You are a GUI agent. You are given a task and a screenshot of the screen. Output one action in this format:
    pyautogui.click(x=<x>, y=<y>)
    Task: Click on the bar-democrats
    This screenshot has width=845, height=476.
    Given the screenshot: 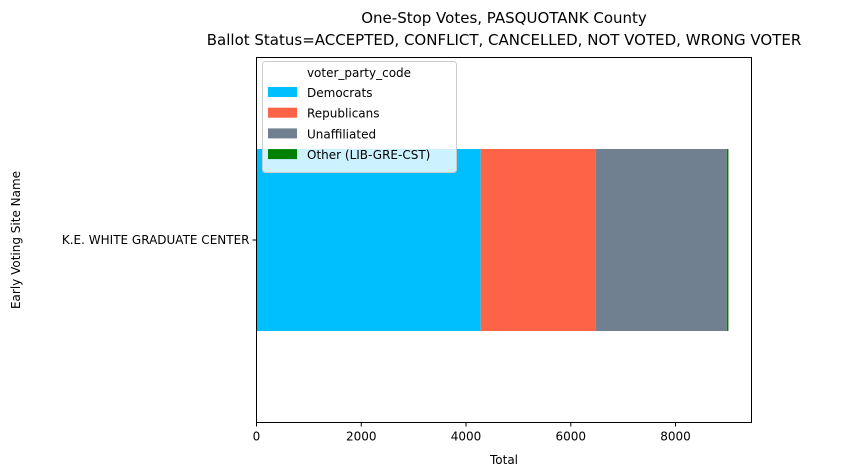 What is the action you would take?
    pyautogui.click(x=368, y=240)
    